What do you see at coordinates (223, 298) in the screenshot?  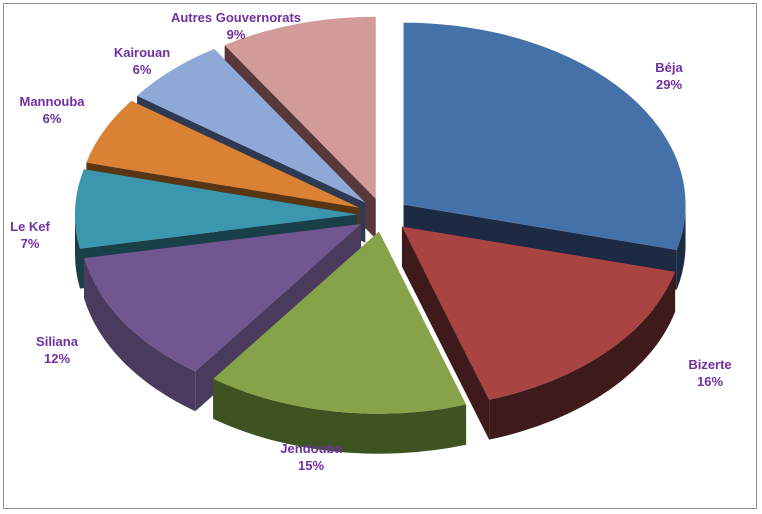 I see `slice-siliana-top` at bounding box center [223, 298].